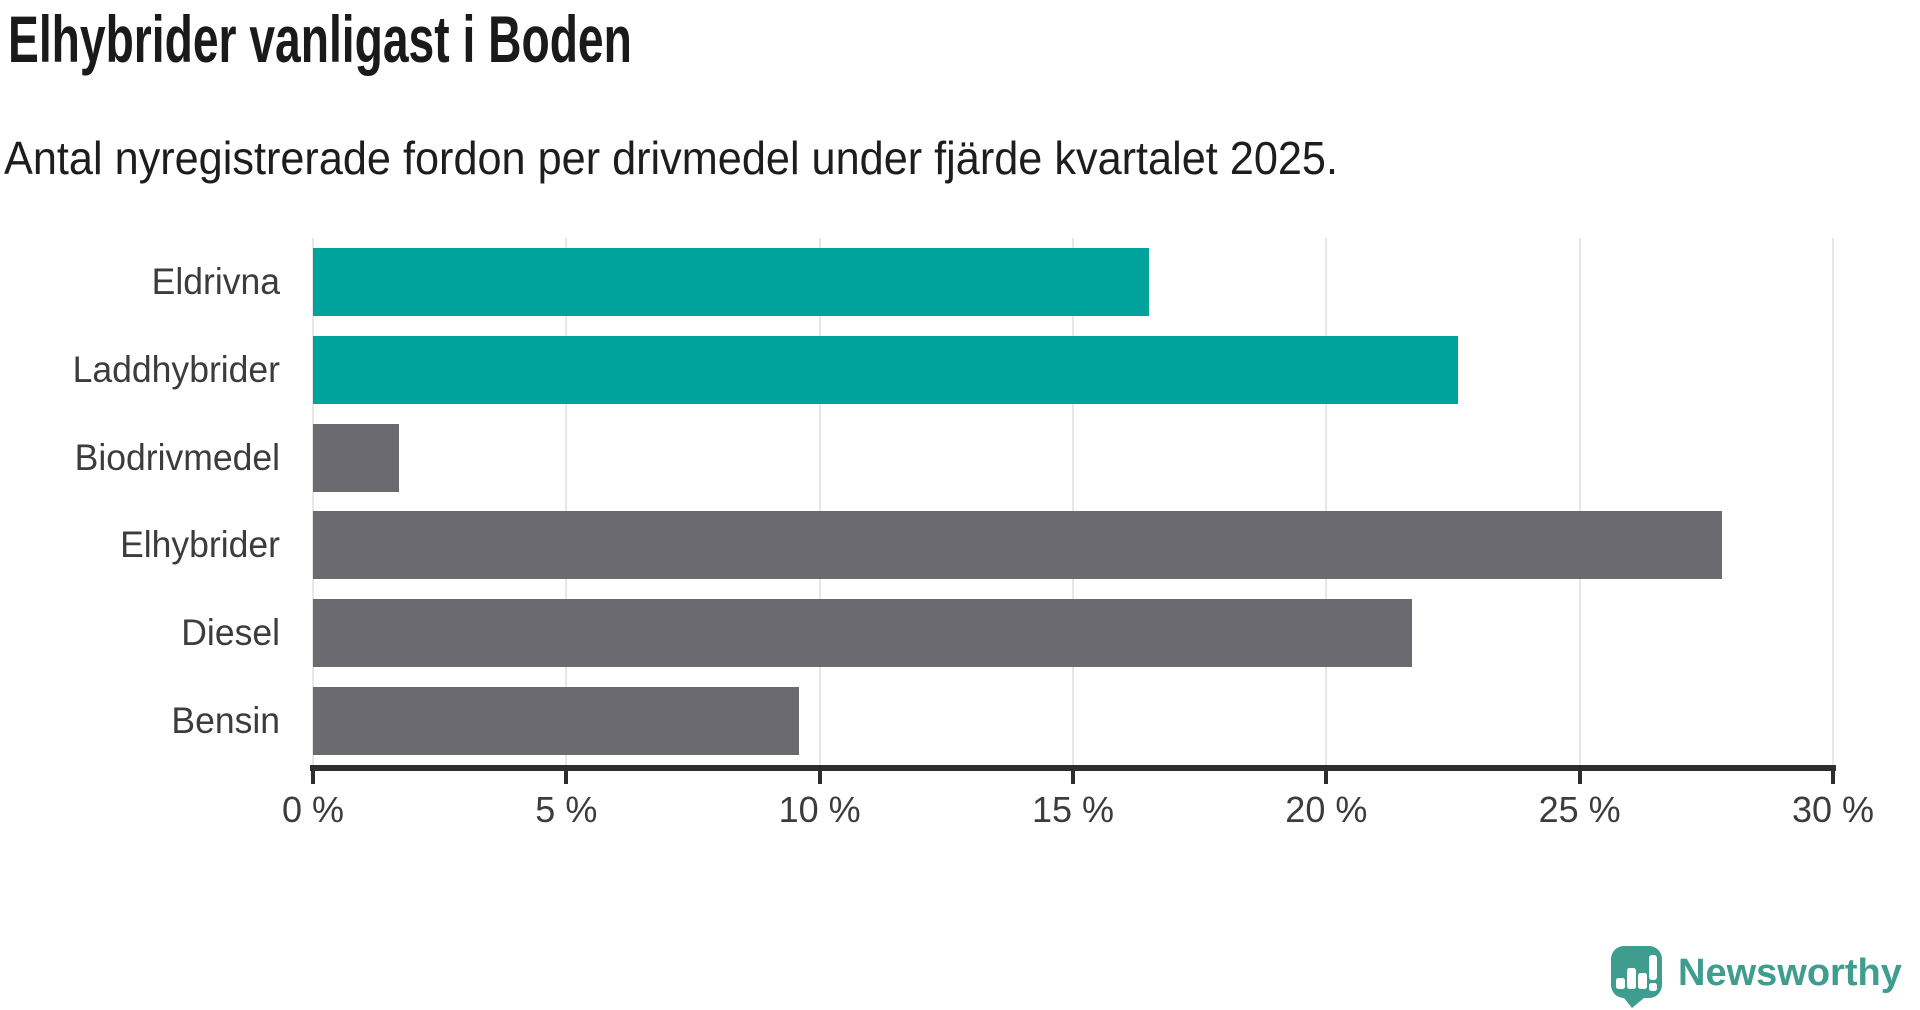 This screenshot has height=1010, width=1920. What do you see at coordinates (225, 721) in the screenshot?
I see `category-label: Bensin` at bounding box center [225, 721].